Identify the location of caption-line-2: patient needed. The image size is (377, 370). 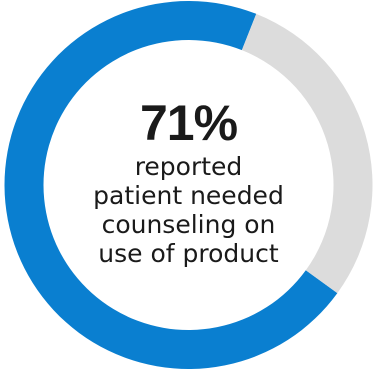
(188, 195).